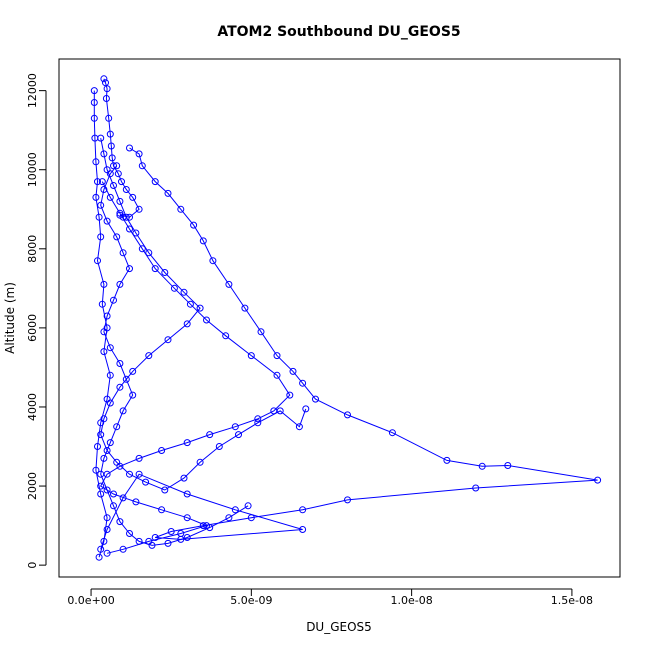 This screenshot has width=650, height=650. Describe the element at coordinates (339, 627) in the screenshot. I see `x-axis-label: DU_GEOS5` at that location.